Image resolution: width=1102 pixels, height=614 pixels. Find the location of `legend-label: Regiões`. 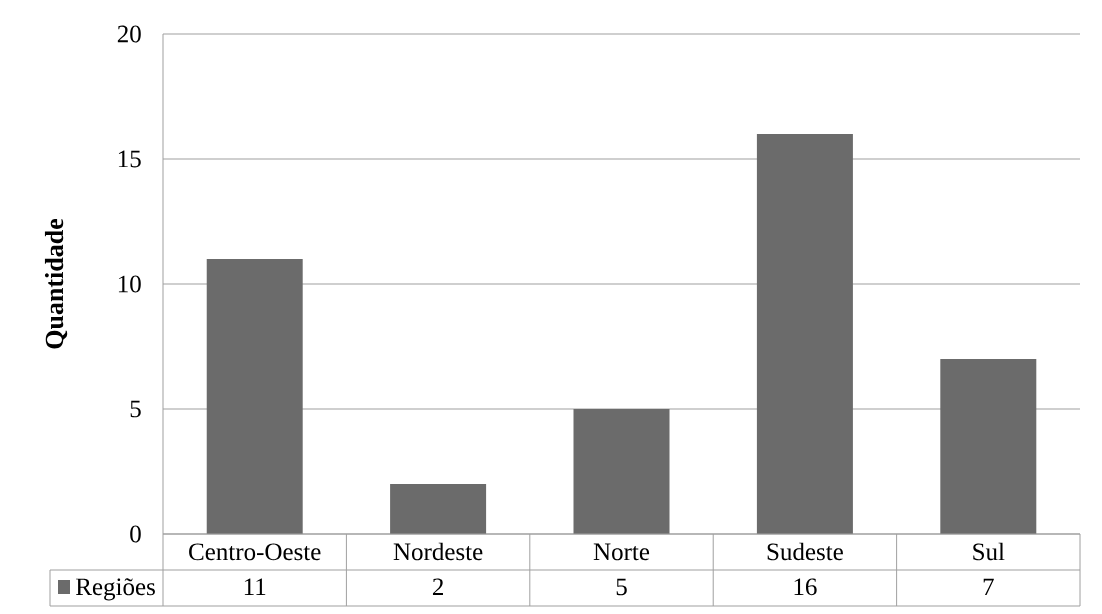

legend-label: Regiões is located at coordinates (115, 589).